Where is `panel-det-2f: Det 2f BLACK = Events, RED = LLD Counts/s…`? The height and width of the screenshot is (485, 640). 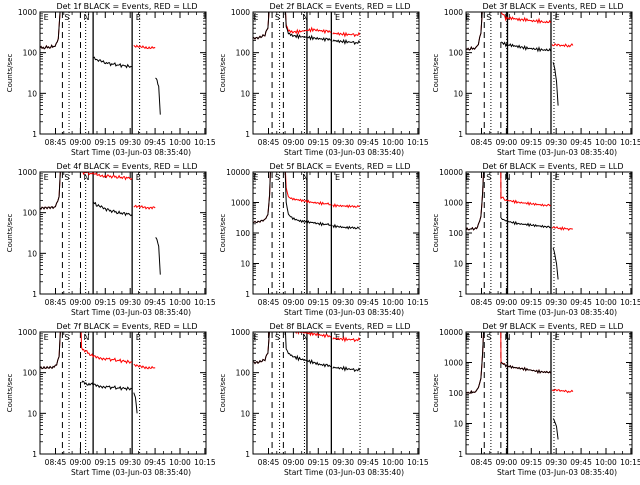 panel-det-2f: Det 2f BLACK = Events, RED = LLD Counts/s… is located at coordinates (324, 79).